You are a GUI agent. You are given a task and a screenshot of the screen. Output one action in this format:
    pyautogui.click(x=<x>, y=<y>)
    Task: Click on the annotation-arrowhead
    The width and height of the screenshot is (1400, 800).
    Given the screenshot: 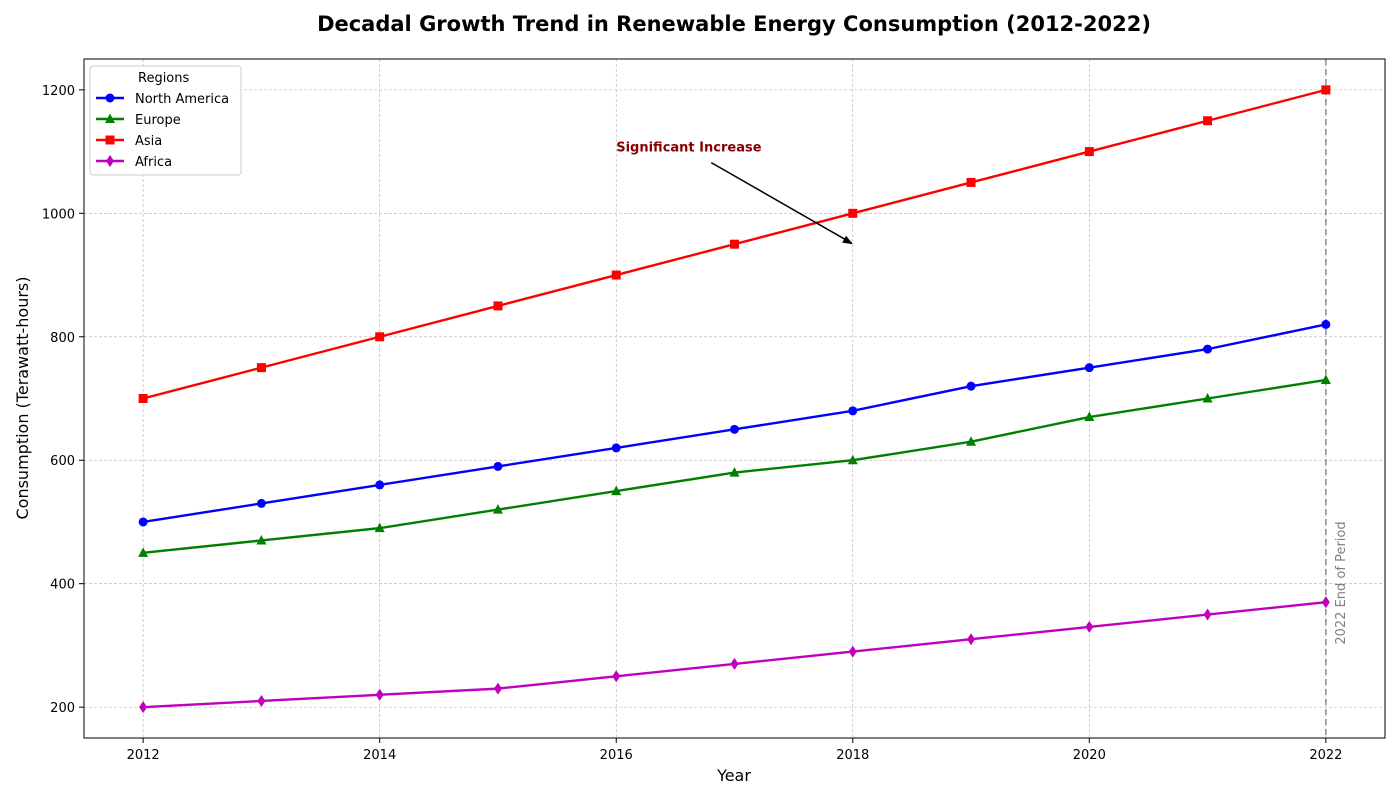 What is the action you would take?
    pyautogui.click(x=847, y=240)
    